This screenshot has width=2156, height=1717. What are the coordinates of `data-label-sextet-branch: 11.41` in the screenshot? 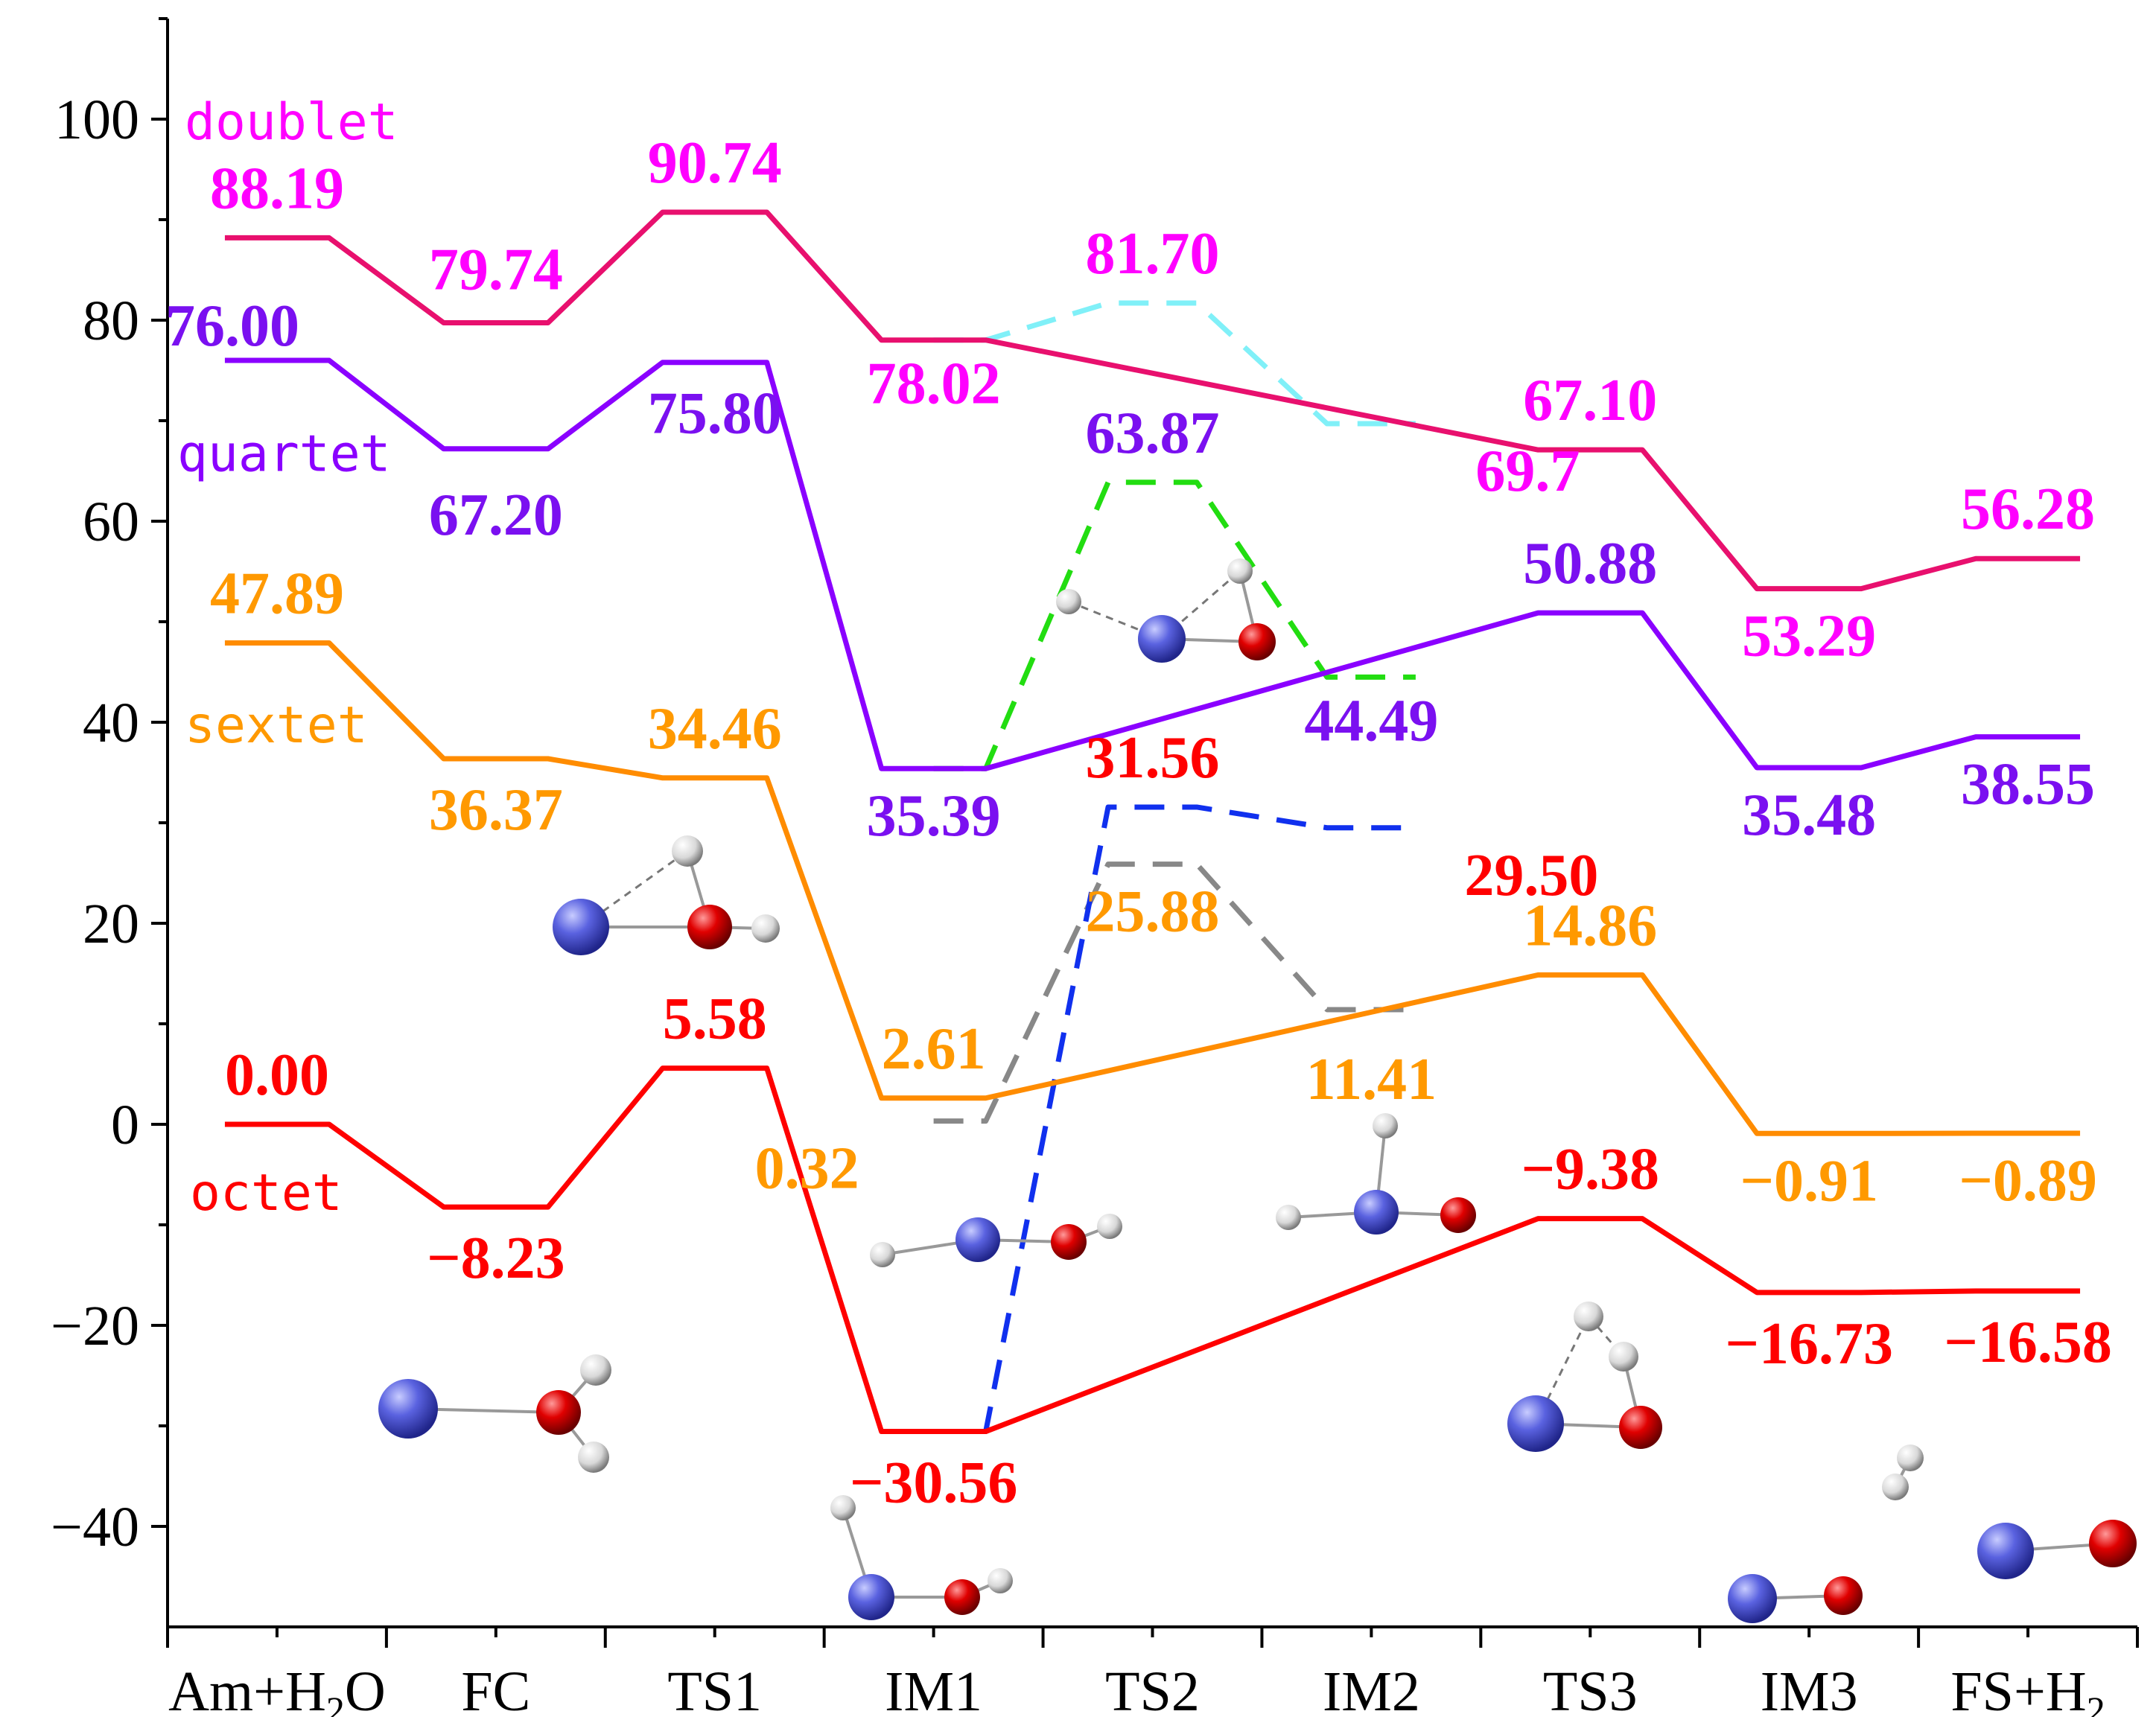 It's located at (1372, 1079).